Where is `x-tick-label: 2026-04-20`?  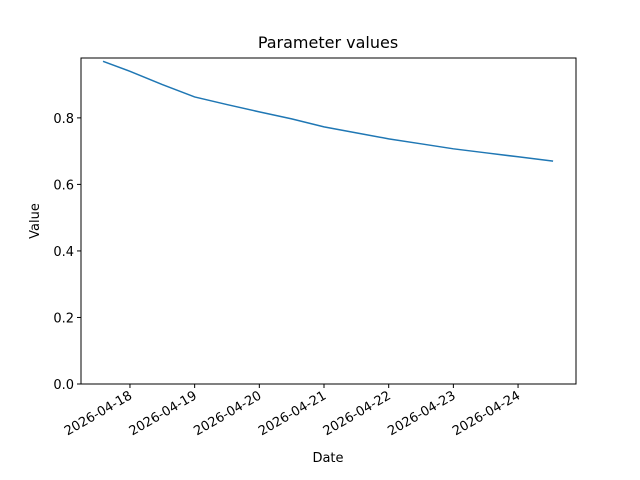
x-tick-label: 2026-04-20 is located at coordinates (227, 413).